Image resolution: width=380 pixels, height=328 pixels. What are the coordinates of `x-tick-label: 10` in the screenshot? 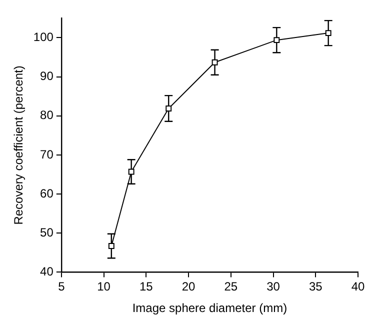 It's located at (104, 287).